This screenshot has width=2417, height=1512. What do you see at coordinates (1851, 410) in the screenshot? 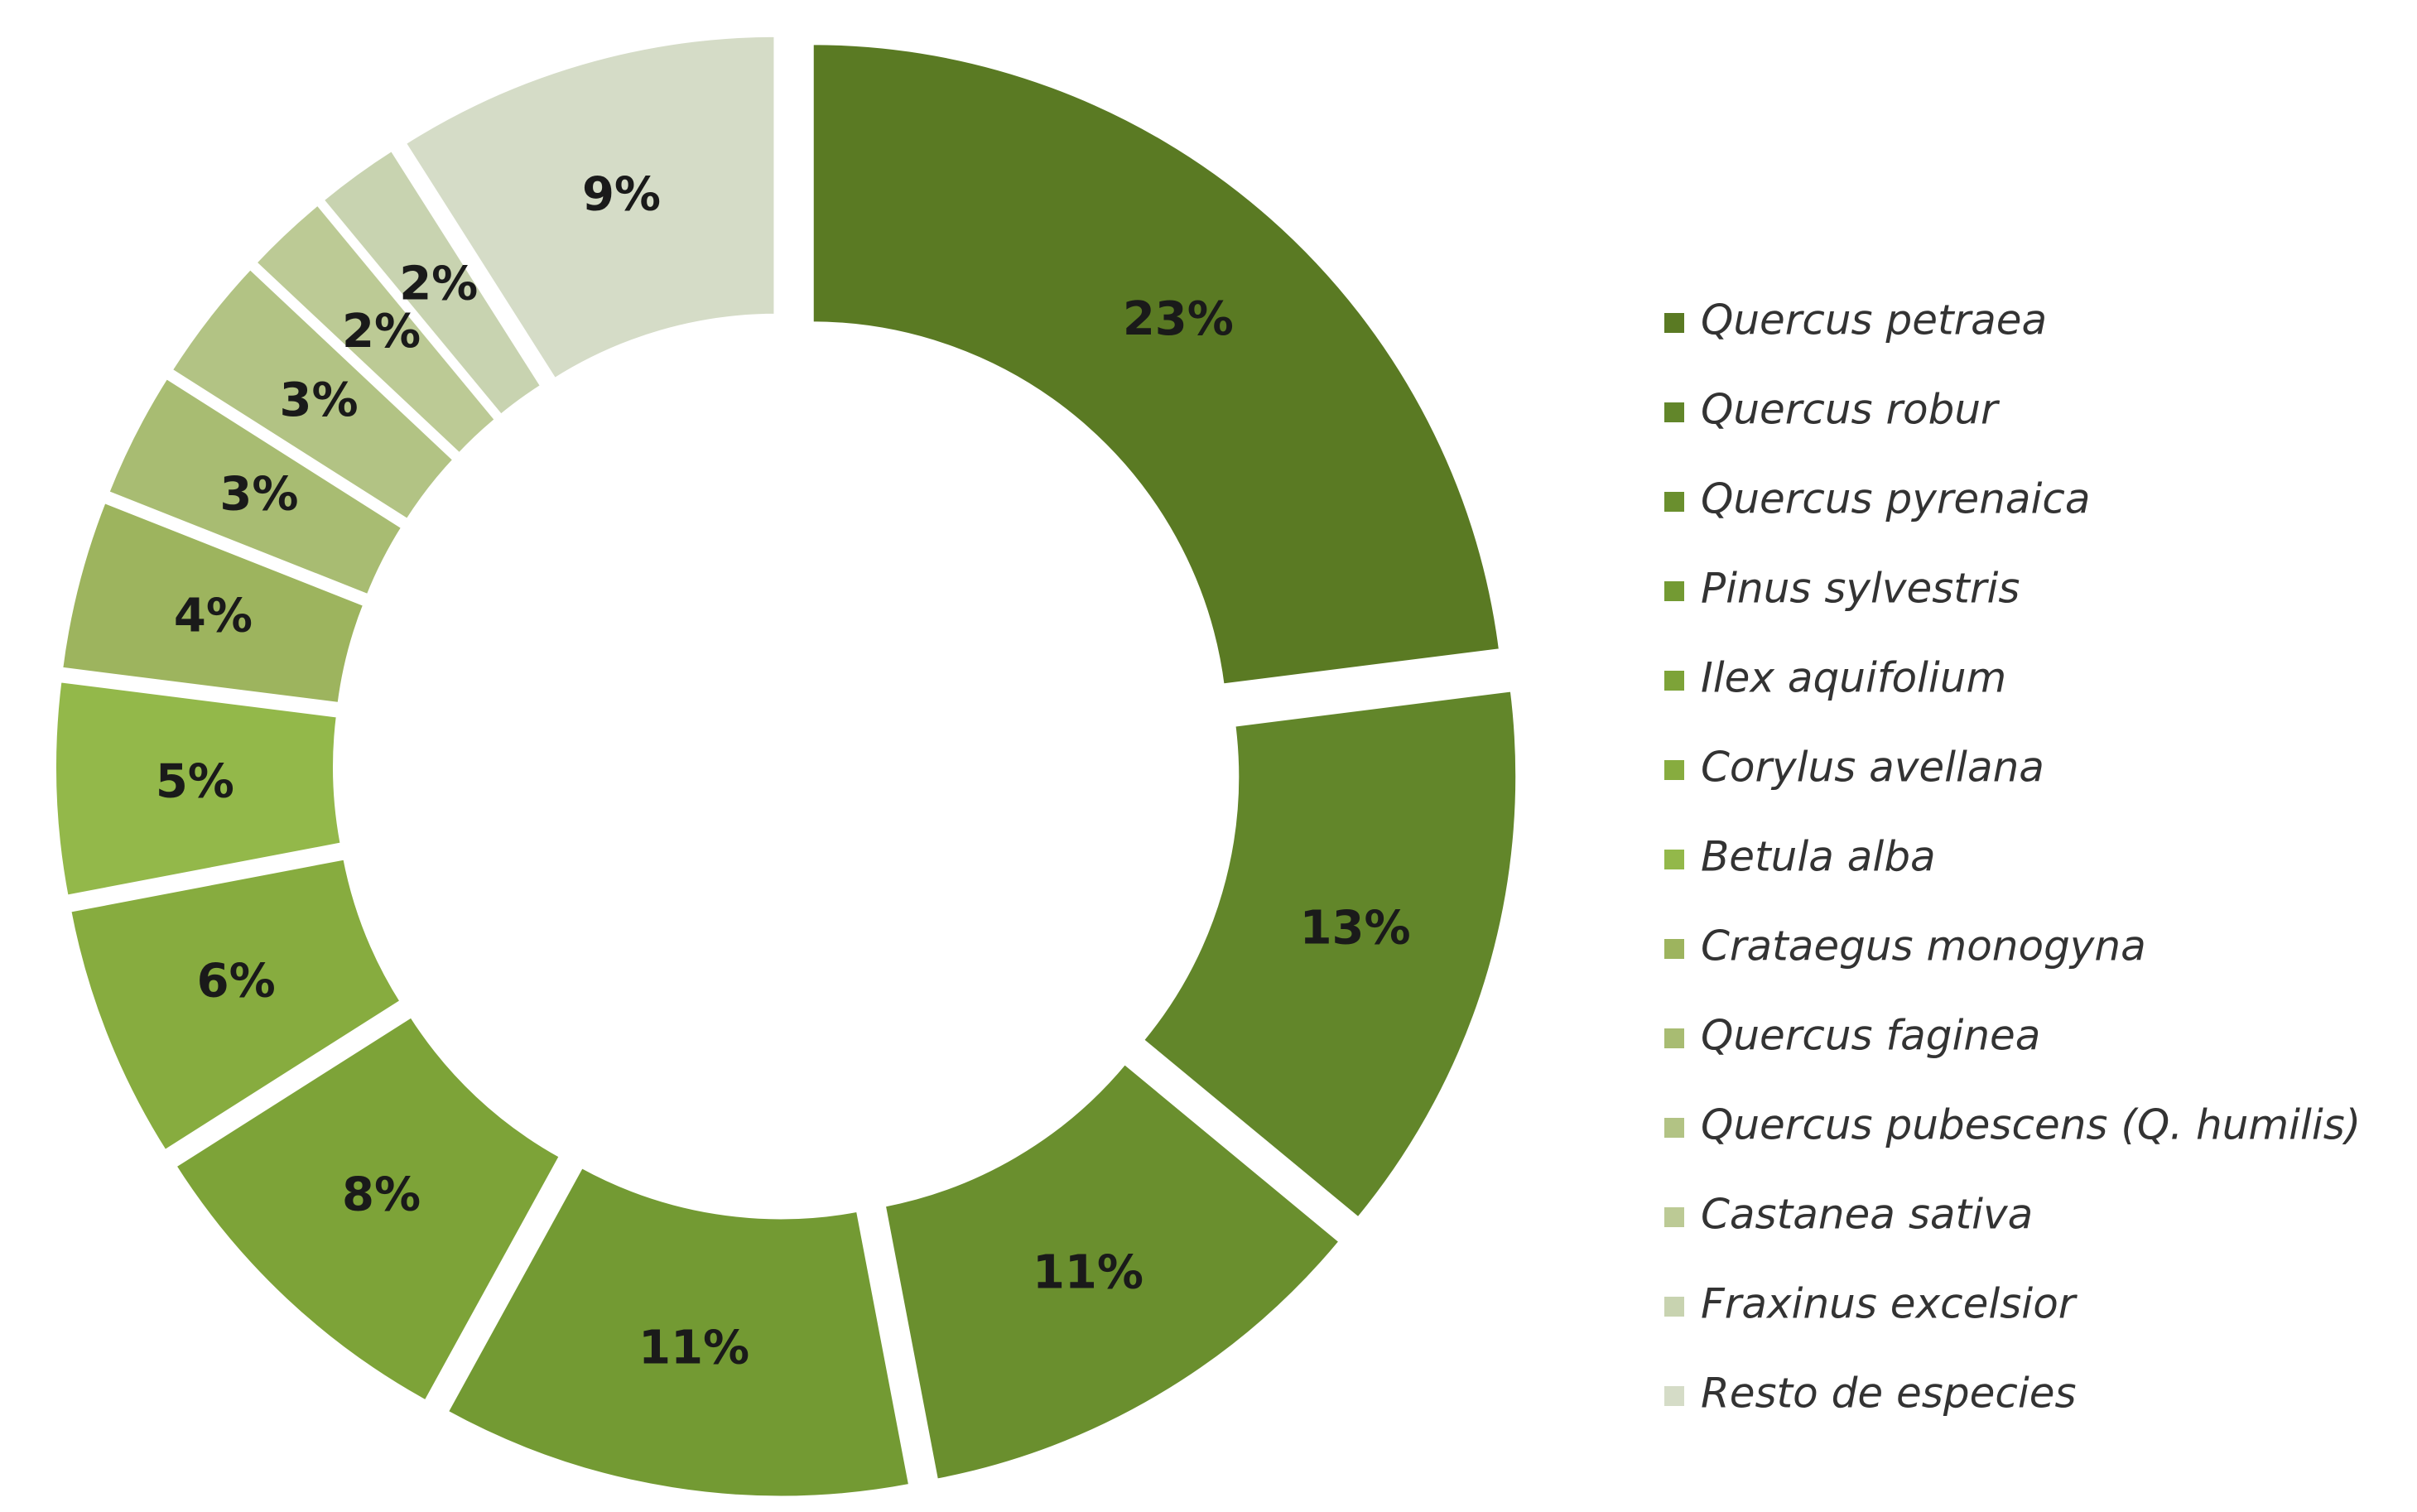
I see `legend-label: Quercus robur` at bounding box center [1851, 410].